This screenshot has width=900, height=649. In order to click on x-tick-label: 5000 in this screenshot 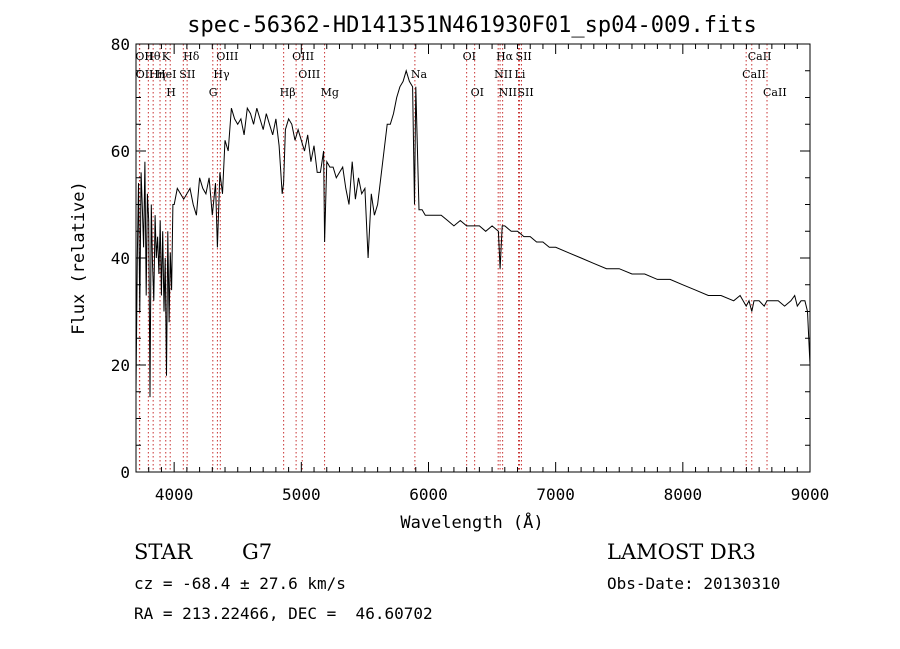, I will do `click(301, 494)`.